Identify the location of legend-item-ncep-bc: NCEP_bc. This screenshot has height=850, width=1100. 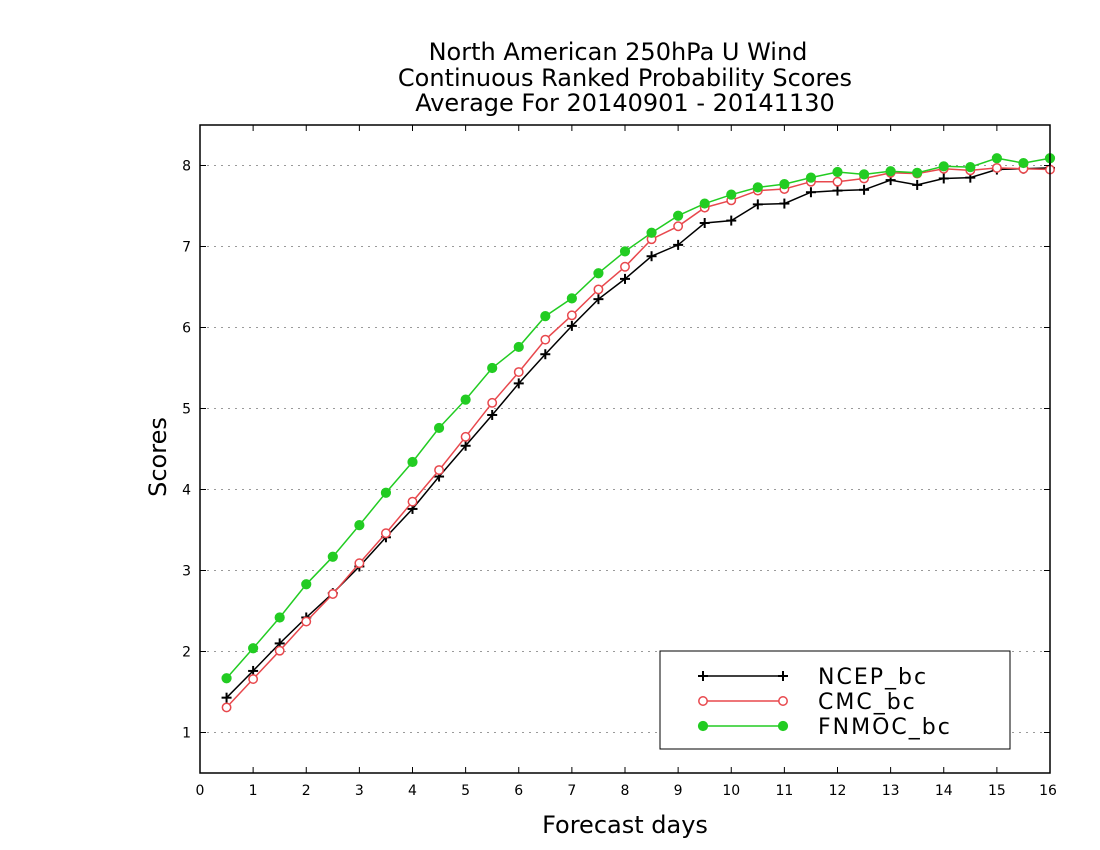
(812, 677).